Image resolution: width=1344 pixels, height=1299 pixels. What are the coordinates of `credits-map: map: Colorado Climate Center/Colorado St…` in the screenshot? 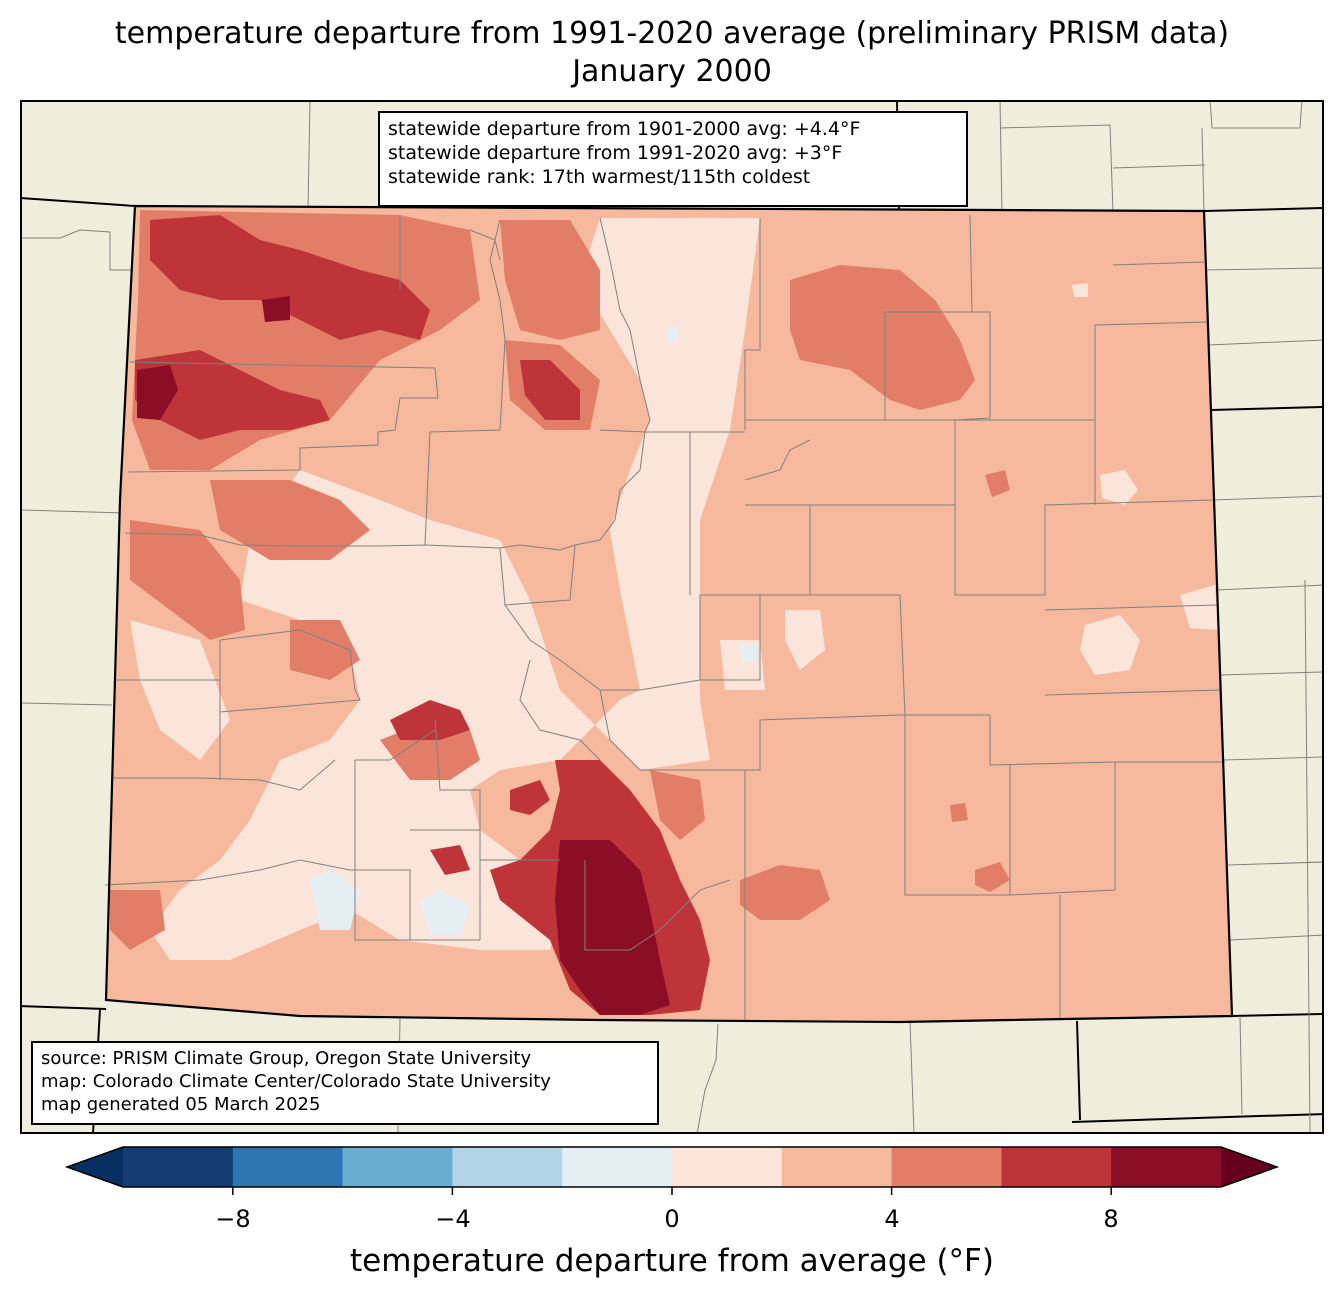 It's located at (296, 1081).